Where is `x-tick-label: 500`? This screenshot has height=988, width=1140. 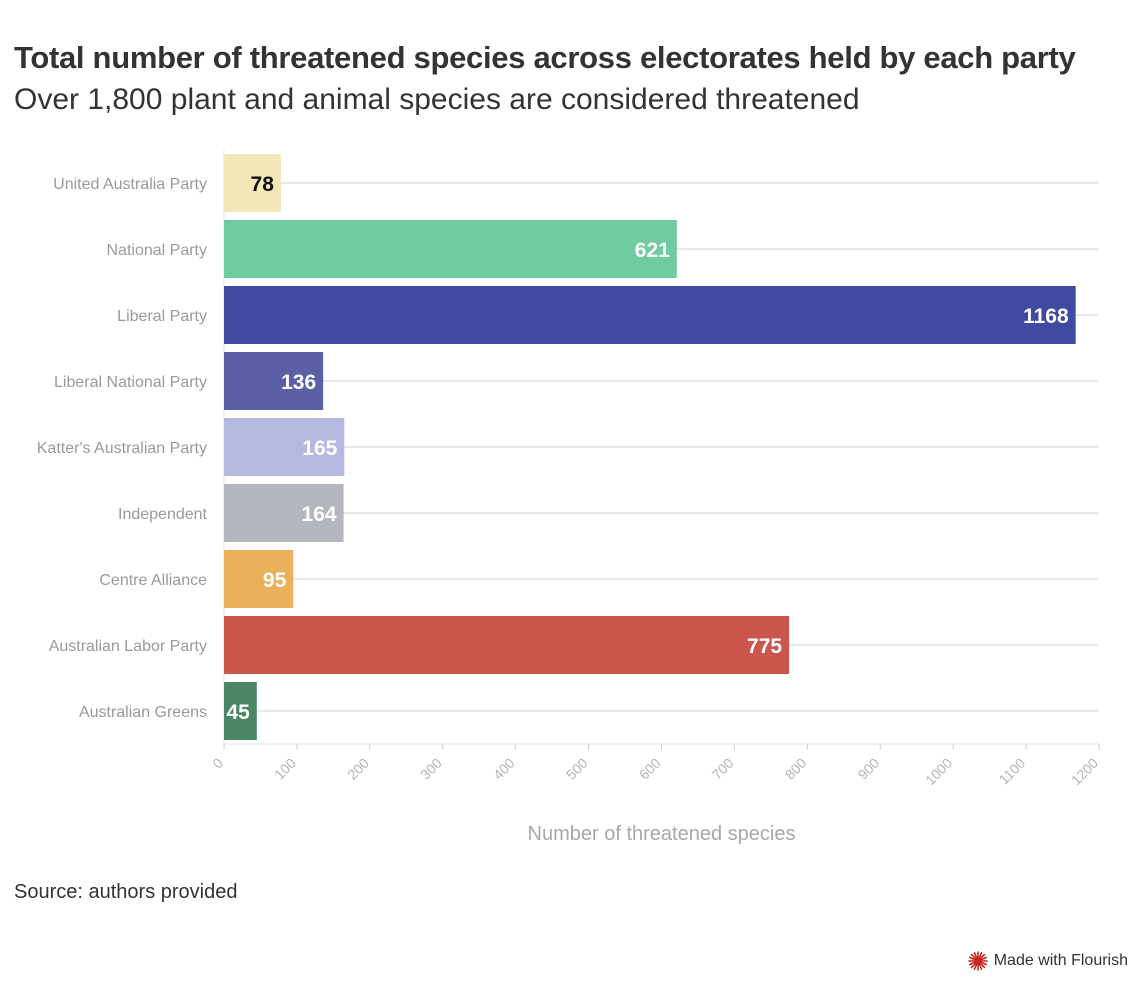 x-tick-label: 500 is located at coordinates (577, 769).